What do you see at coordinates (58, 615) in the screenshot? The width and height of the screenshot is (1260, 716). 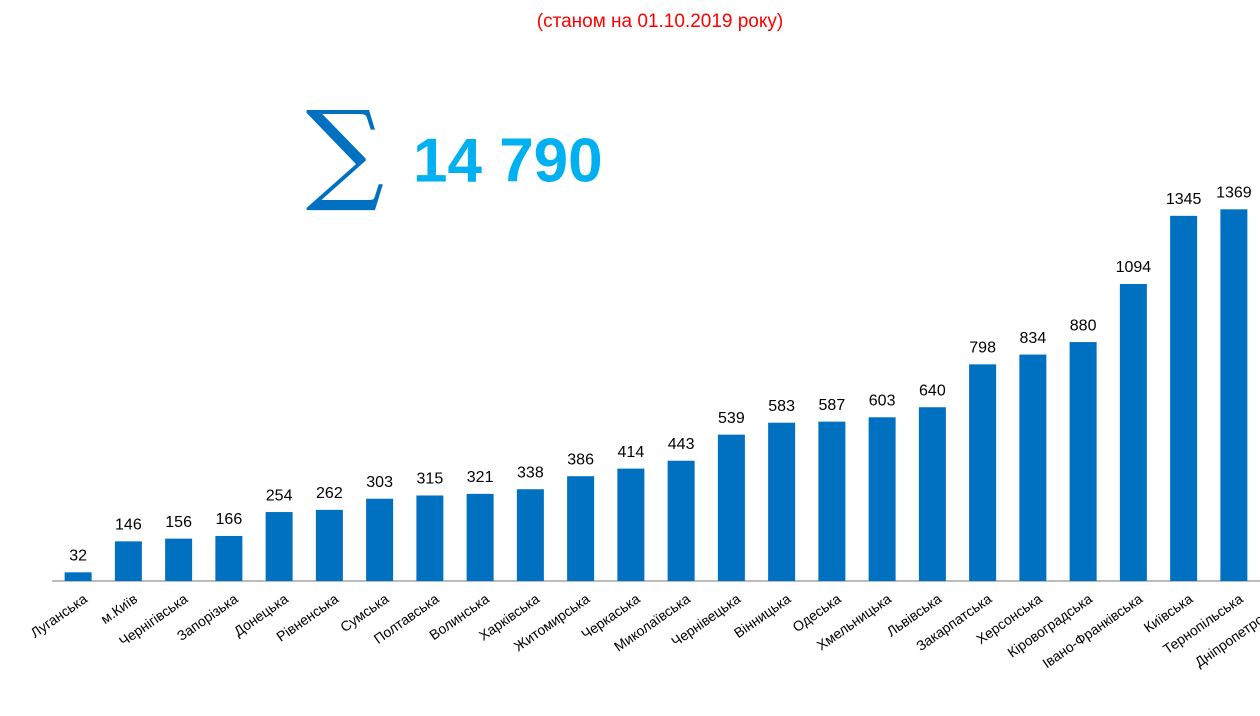 I see `x-tick-label: Луганська` at bounding box center [58, 615].